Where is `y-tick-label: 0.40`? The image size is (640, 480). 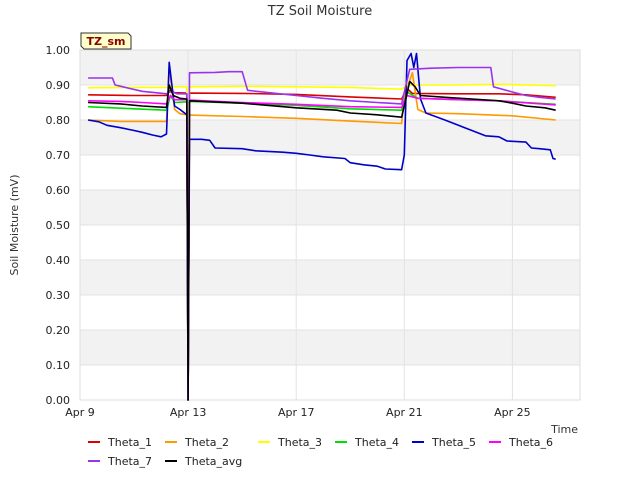
y-tick-label: 0.40 is located at coordinates (58, 260).